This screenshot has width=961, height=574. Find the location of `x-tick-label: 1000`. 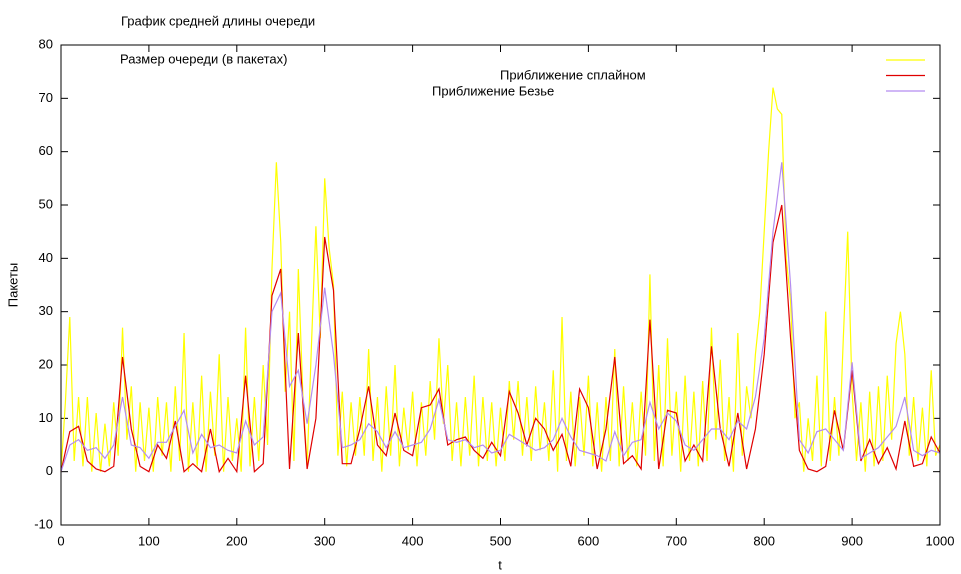

x-tick-label: 1000 is located at coordinates (940, 540).